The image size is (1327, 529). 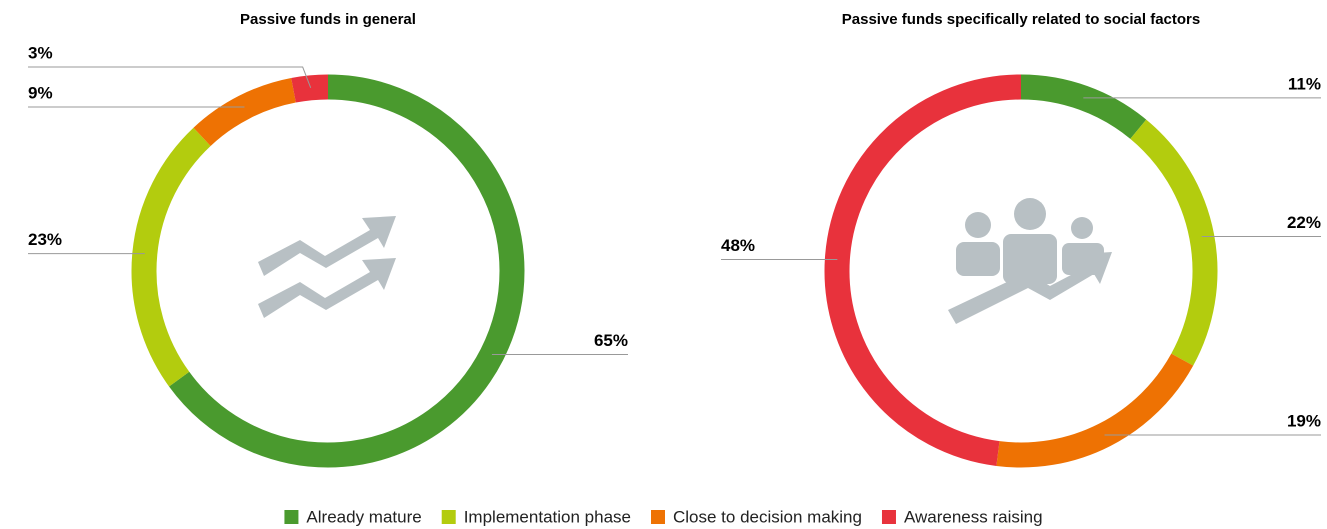 I want to click on value-label: 22%, so click(x=1304, y=222).